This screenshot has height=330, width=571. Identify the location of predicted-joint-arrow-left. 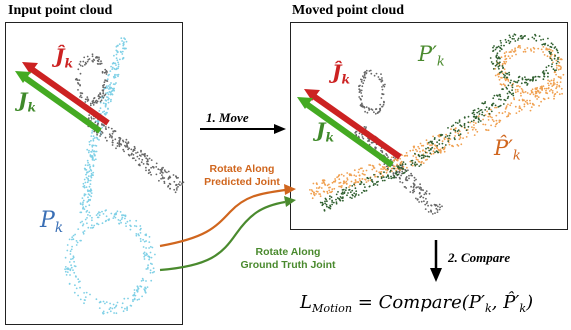
(69, 95).